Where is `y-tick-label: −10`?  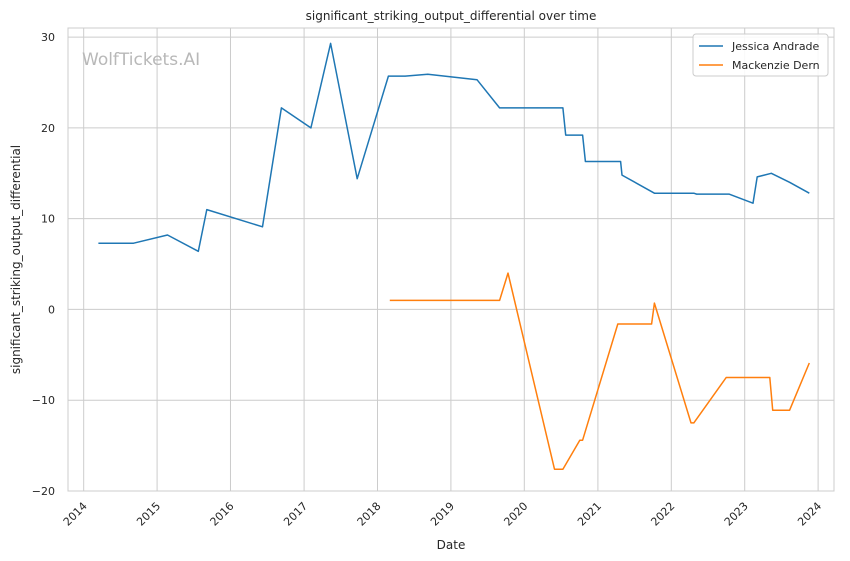
y-tick-label: −10 is located at coordinates (43, 400).